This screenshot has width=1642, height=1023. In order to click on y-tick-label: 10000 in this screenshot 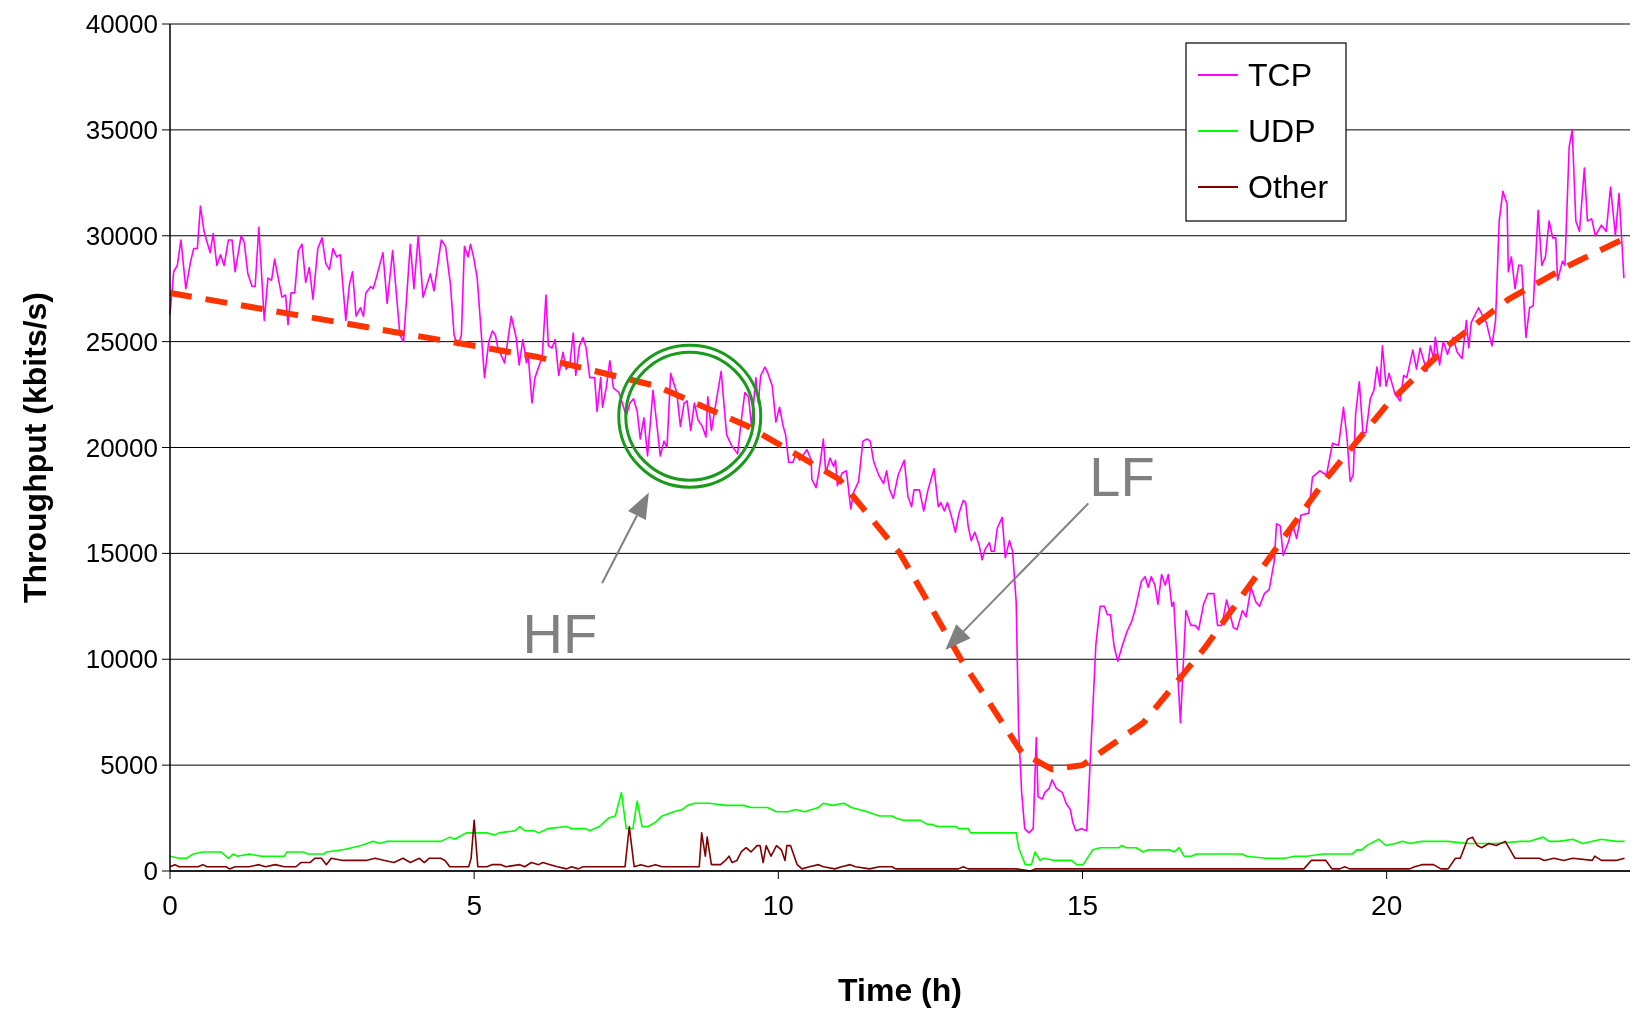, I will do `click(121, 659)`.